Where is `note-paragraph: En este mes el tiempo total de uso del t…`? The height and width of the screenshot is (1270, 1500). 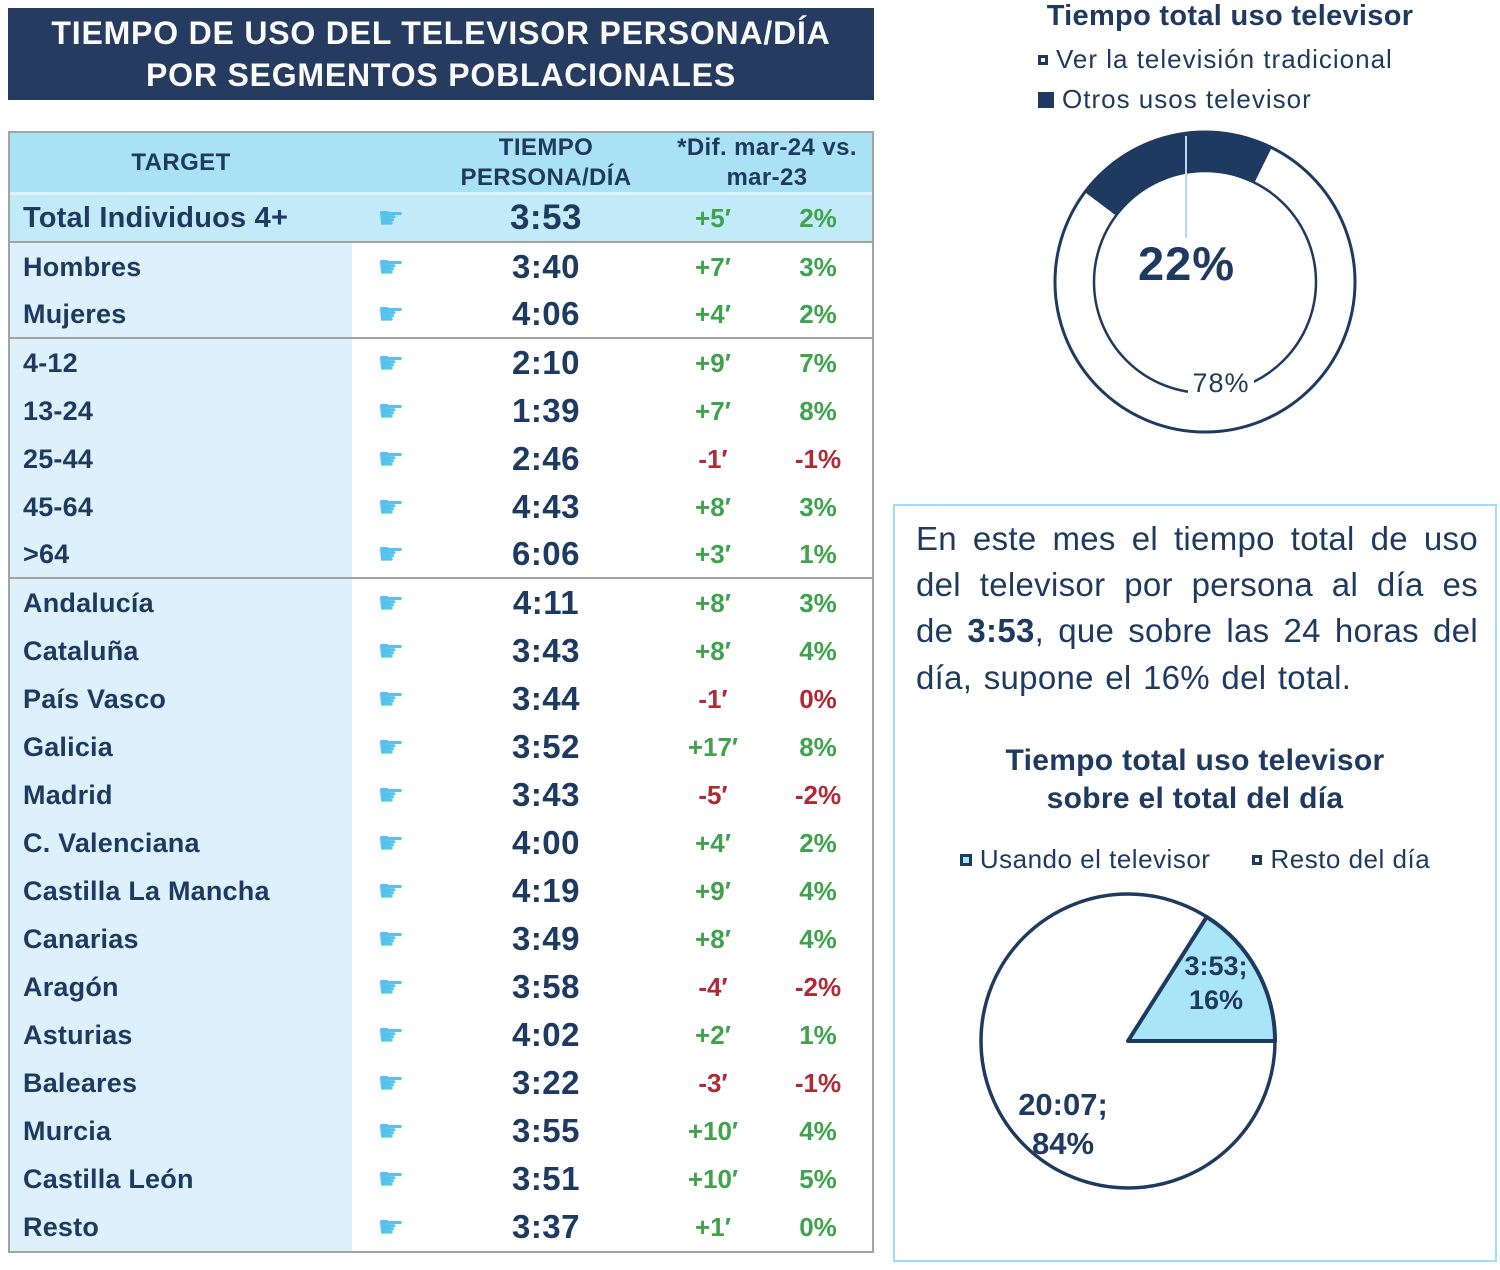 note-paragraph: En este mes el tiempo total de uso del t… is located at coordinates (1197, 608).